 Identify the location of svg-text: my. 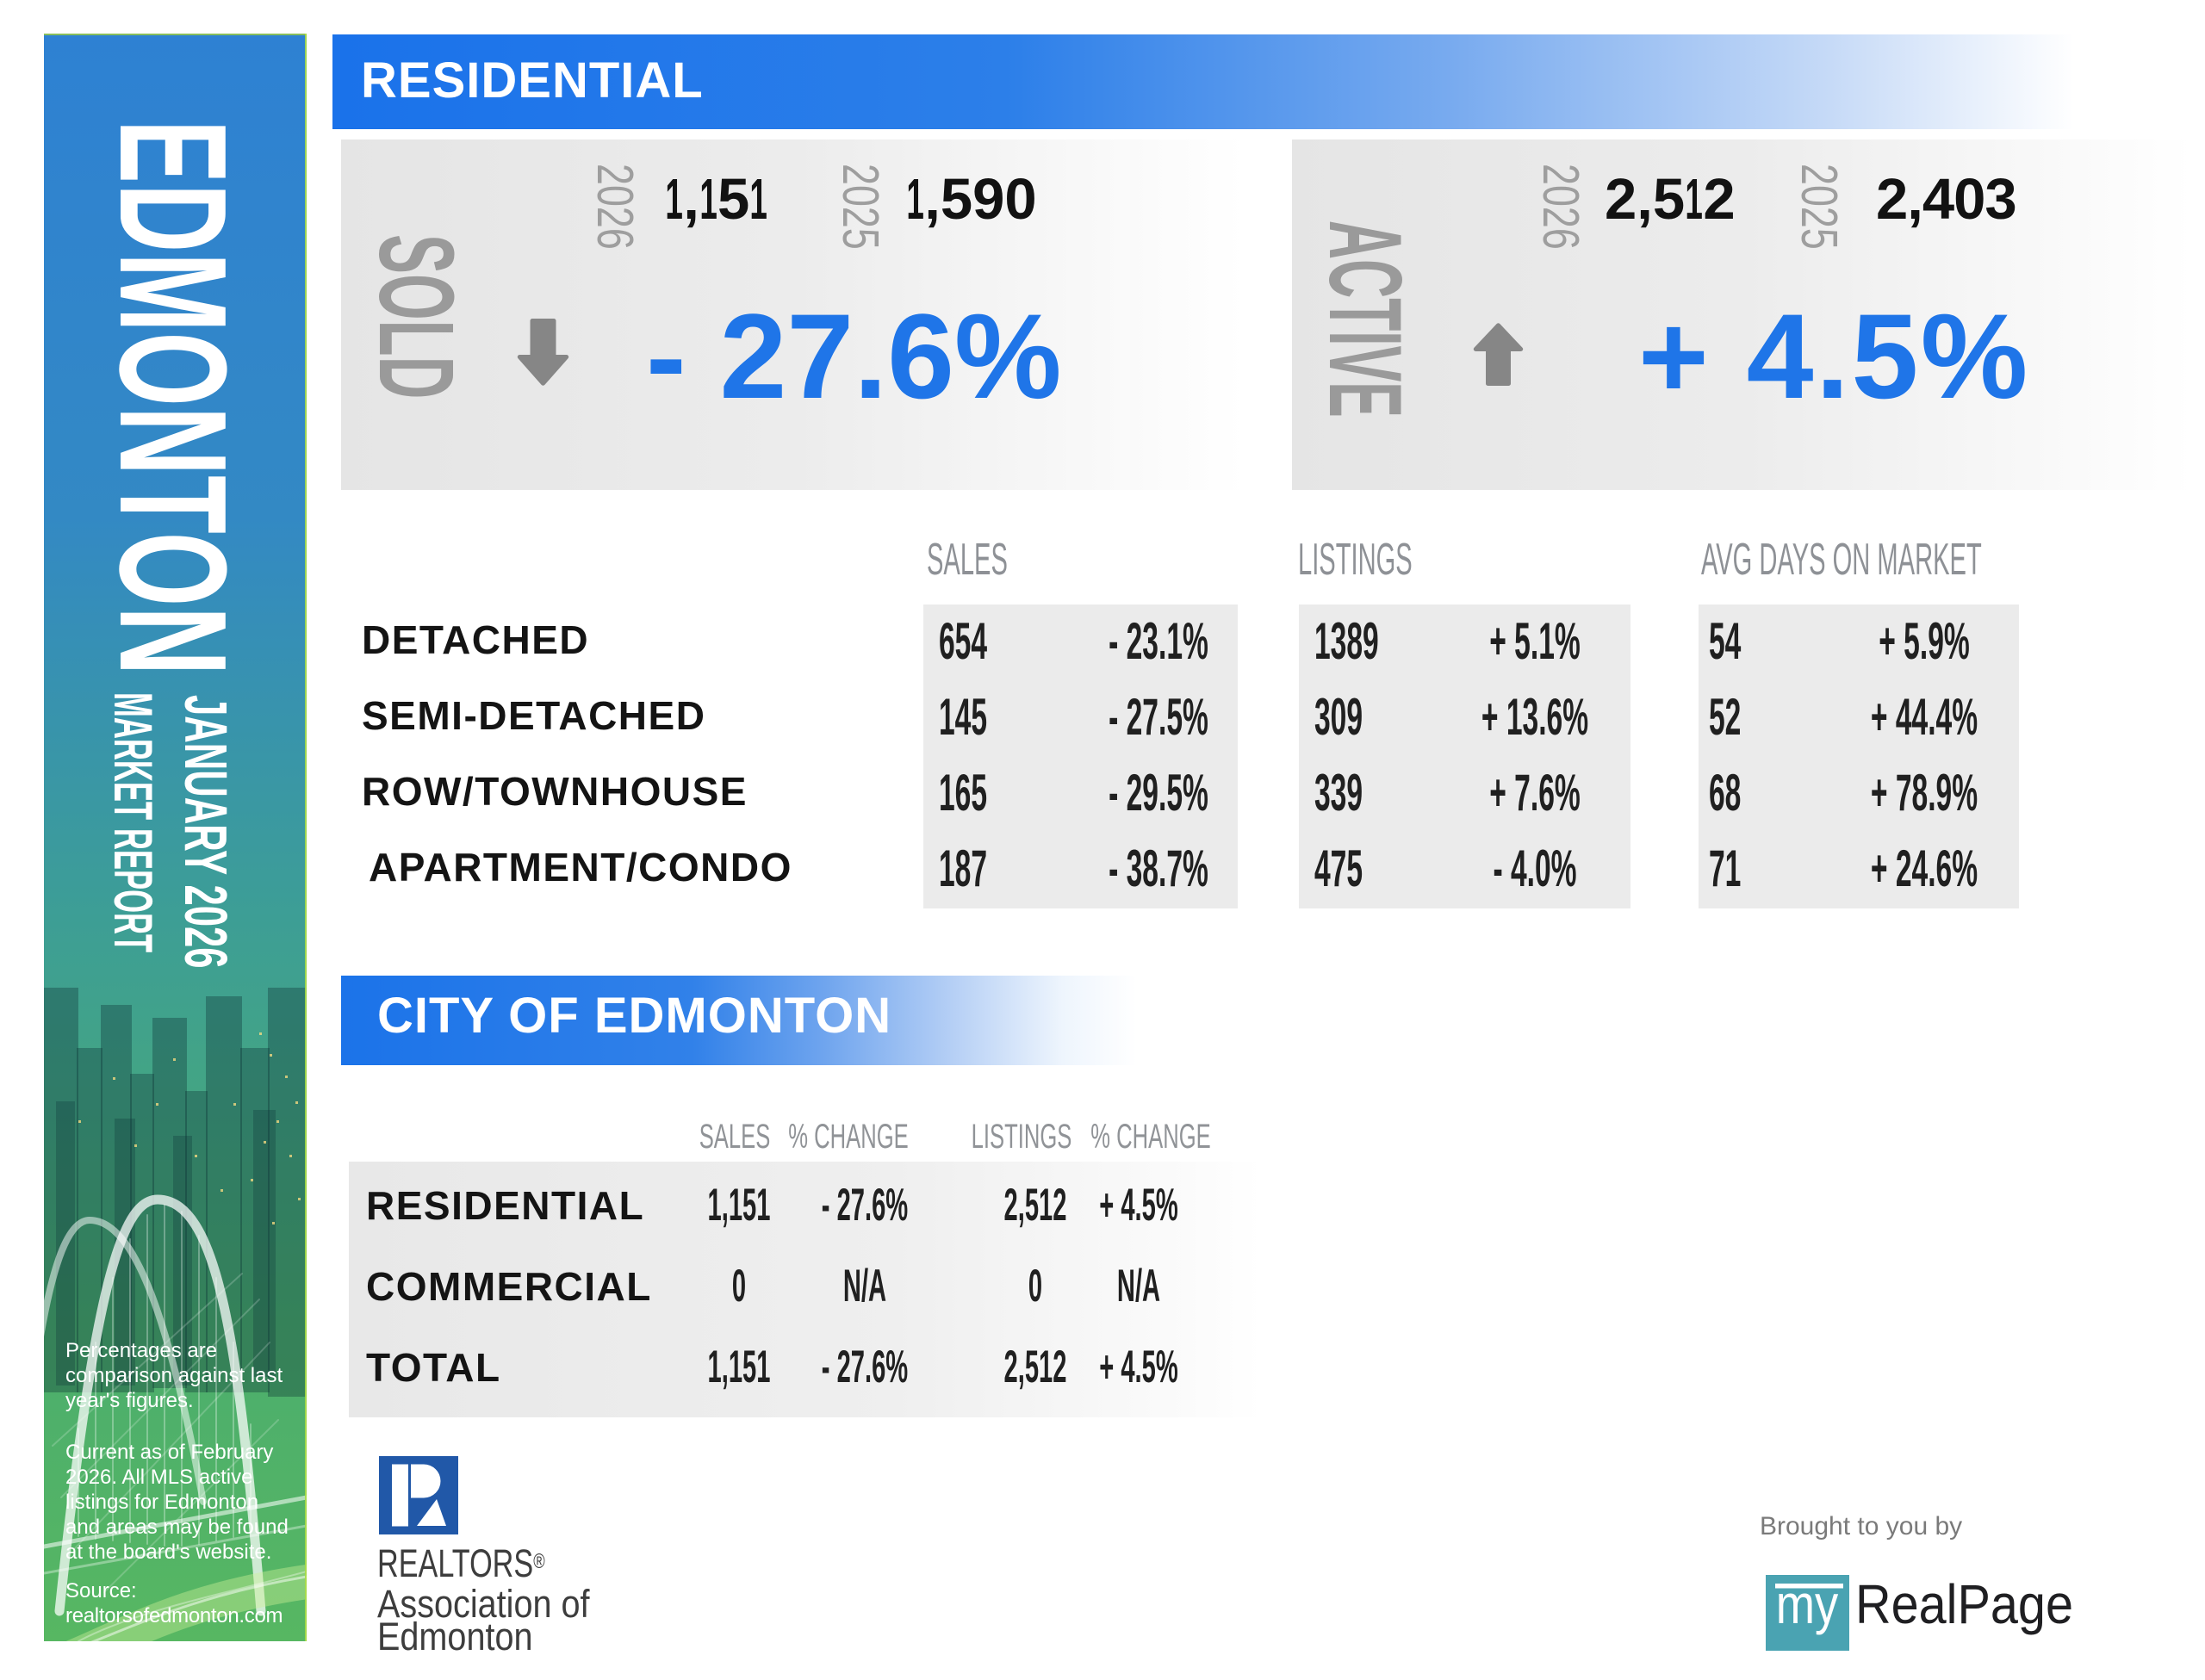
(1807, 1605).